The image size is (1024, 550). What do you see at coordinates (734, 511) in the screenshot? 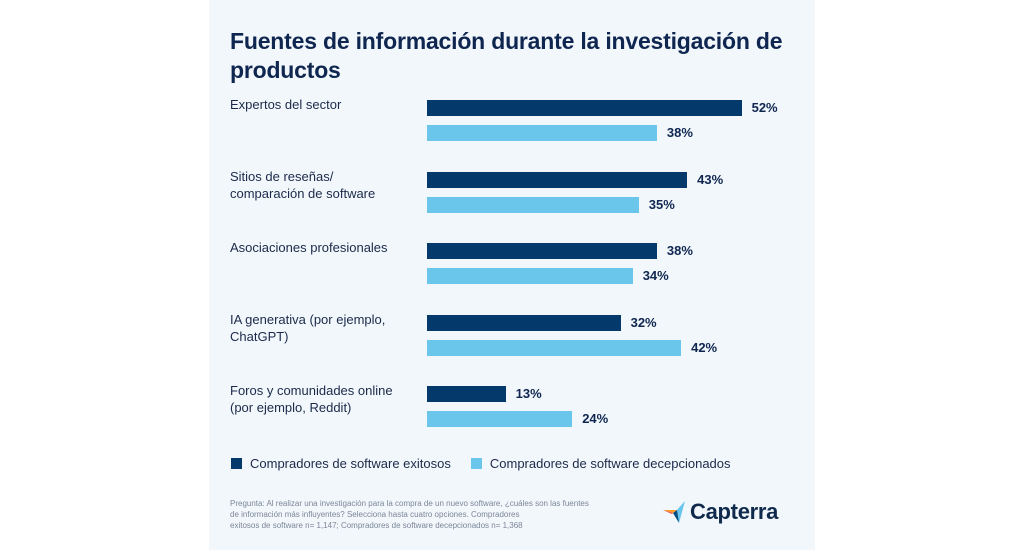
I see `brand-name: Capterra` at bounding box center [734, 511].